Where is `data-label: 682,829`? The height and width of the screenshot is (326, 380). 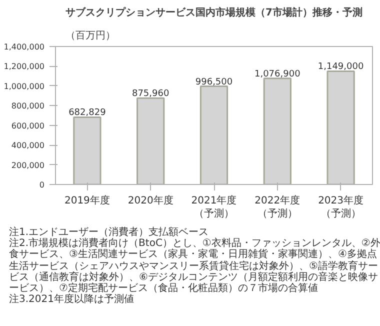
data-label: 682,829 is located at coordinates (87, 113).